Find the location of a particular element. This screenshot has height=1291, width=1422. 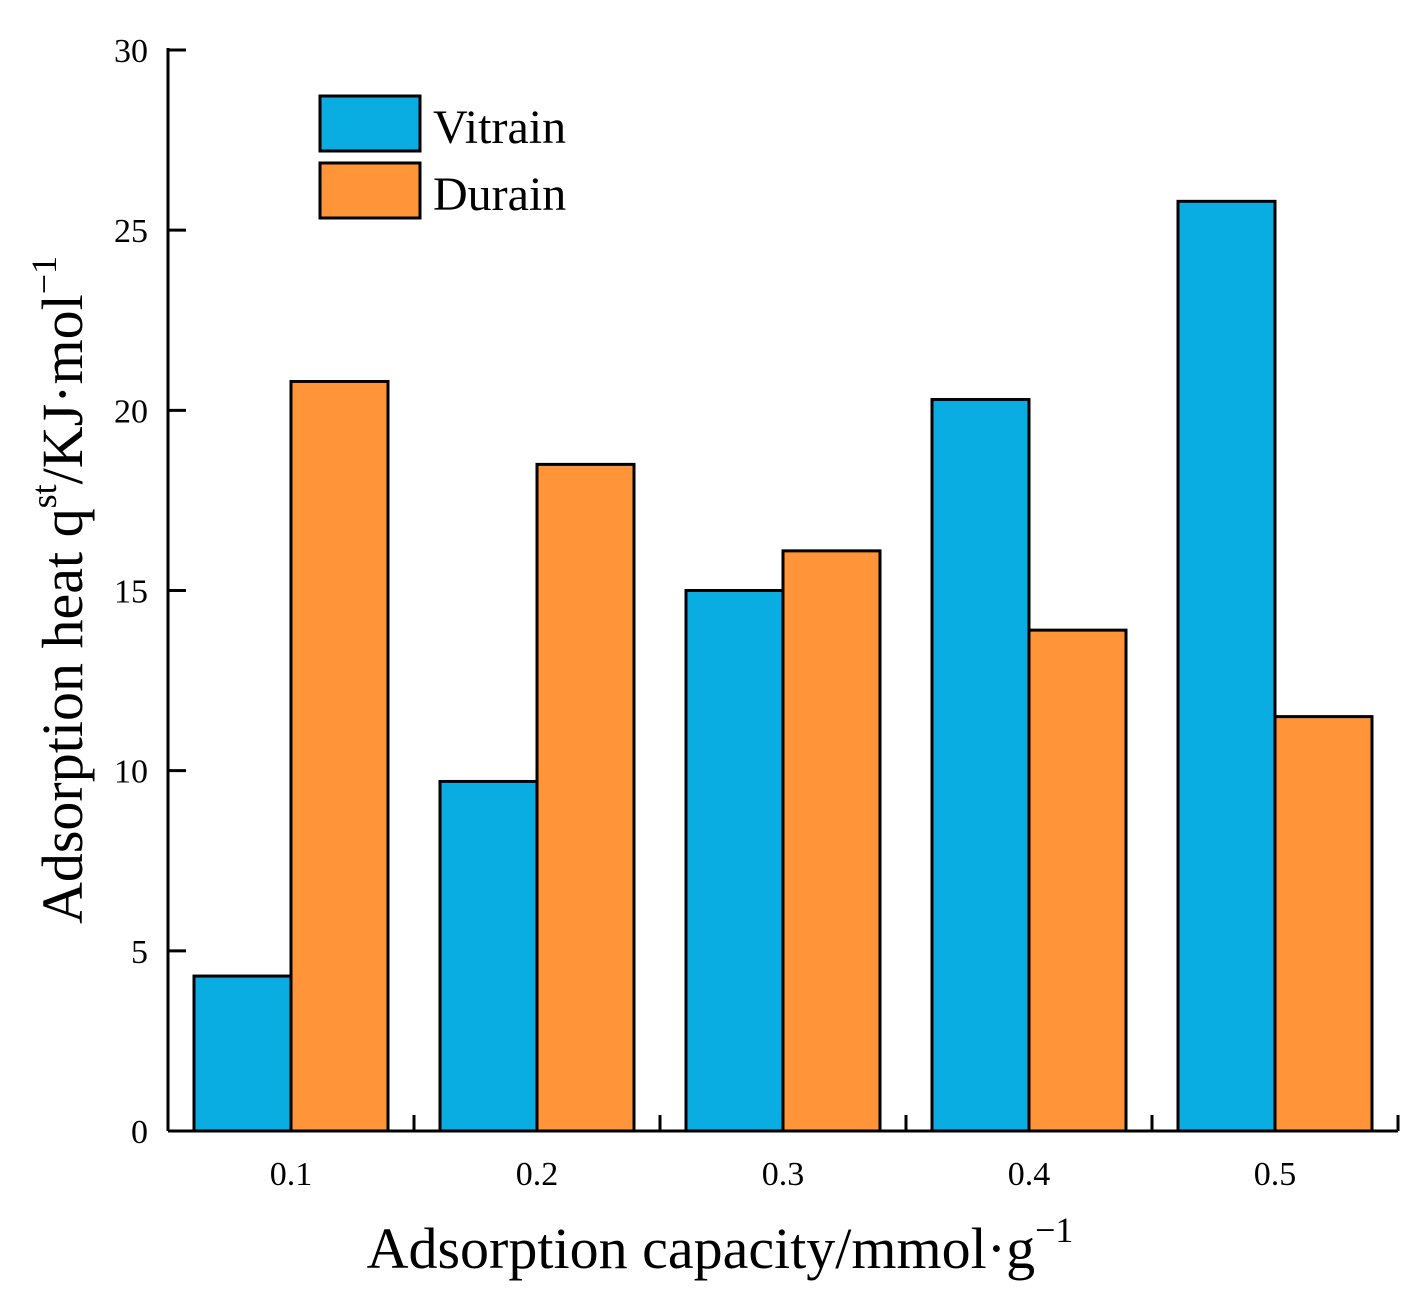

legend-swatch-vitrain is located at coordinates (370, 123).